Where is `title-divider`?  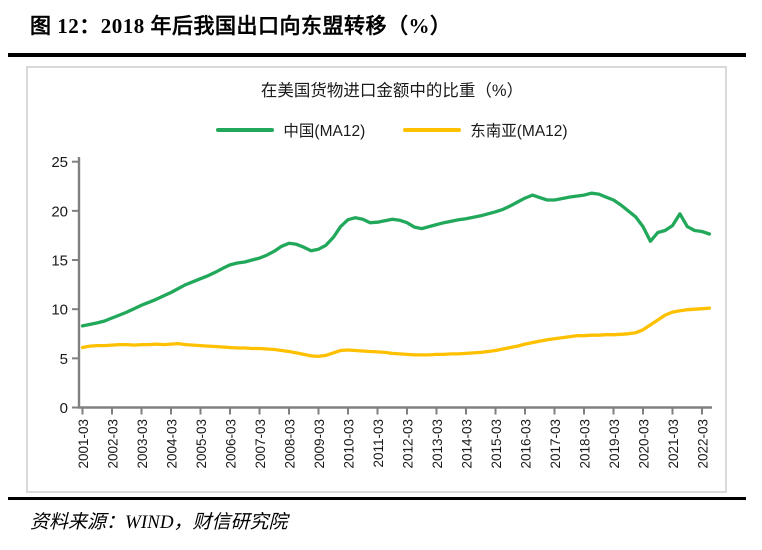
title-divider is located at coordinates (377, 55).